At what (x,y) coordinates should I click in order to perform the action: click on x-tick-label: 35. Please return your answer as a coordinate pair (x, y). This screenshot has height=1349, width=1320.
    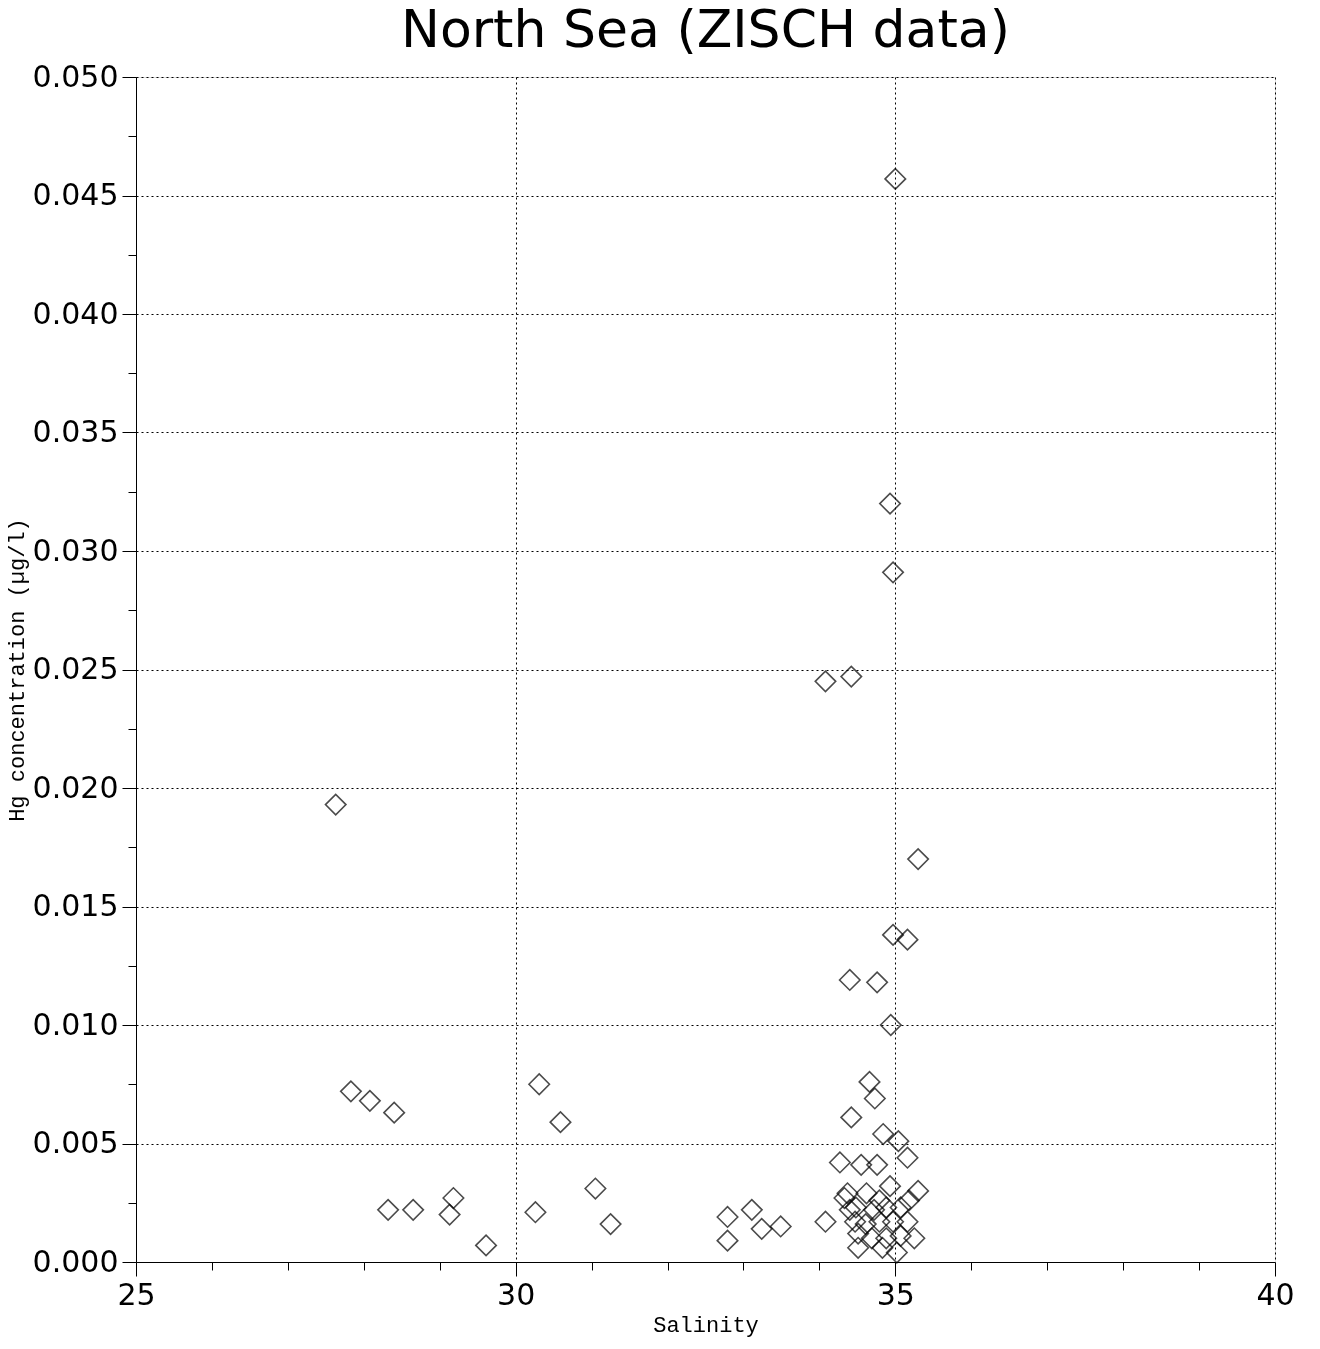
    Looking at the image, I should click on (895, 1294).